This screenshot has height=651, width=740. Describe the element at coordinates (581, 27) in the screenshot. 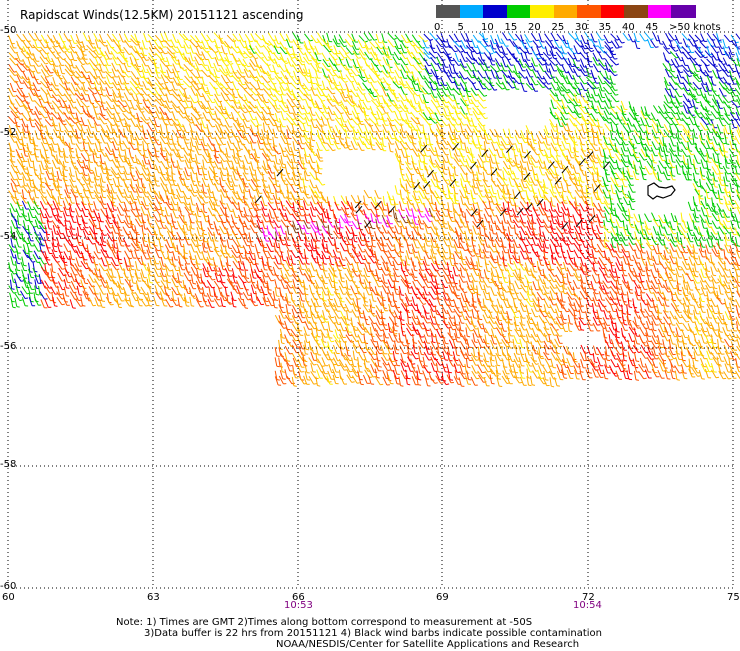

I see `legend-label: 30` at that location.